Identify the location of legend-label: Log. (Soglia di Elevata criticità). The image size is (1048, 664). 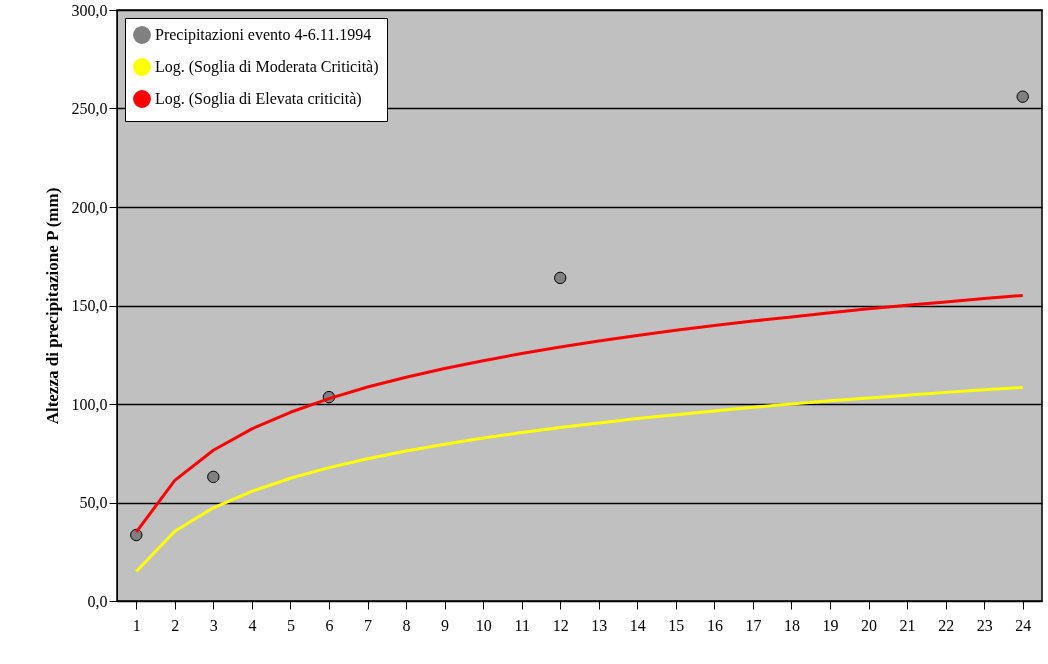
(258, 99).